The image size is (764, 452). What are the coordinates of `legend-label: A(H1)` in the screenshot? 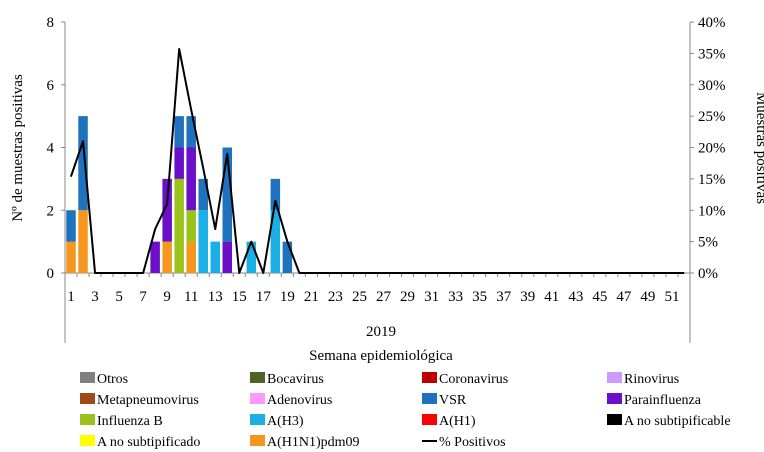 It's located at (457, 421).